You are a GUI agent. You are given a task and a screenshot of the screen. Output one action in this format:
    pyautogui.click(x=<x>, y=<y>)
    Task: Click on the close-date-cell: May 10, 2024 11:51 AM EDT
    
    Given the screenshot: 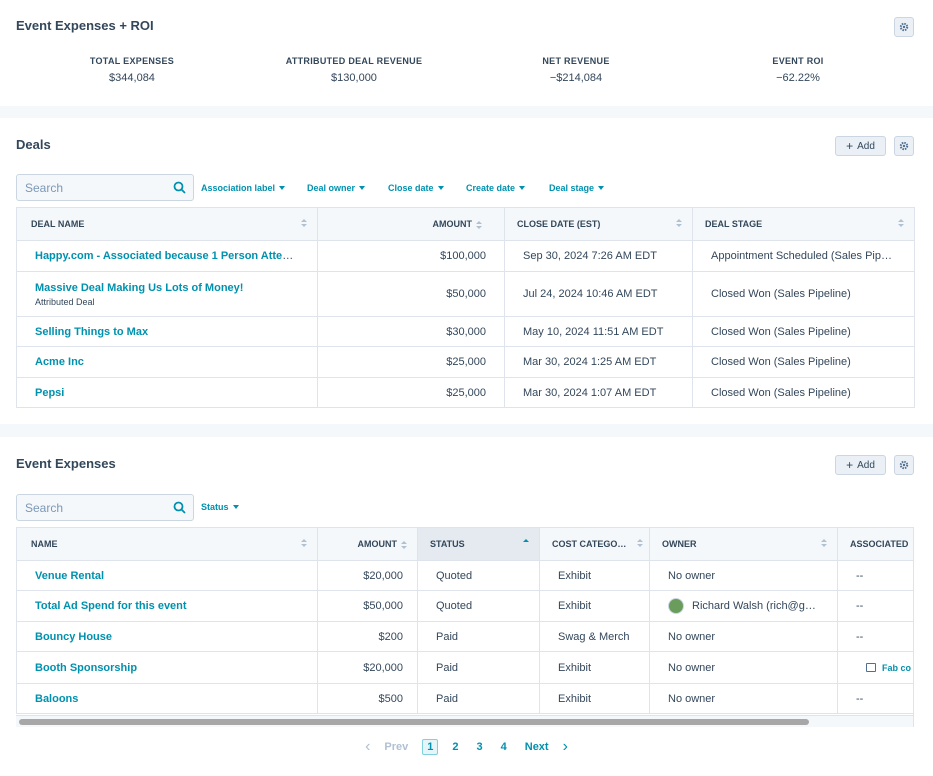 What is the action you would take?
    pyautogui.click(x=598, y=331)
    